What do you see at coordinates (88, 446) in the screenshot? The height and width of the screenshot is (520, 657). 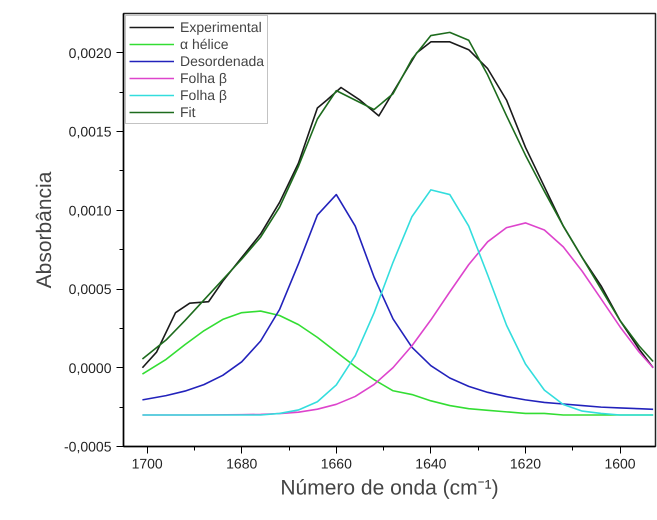 I see `y-tick-label: -0,0005` at bounding box center [88, 446].